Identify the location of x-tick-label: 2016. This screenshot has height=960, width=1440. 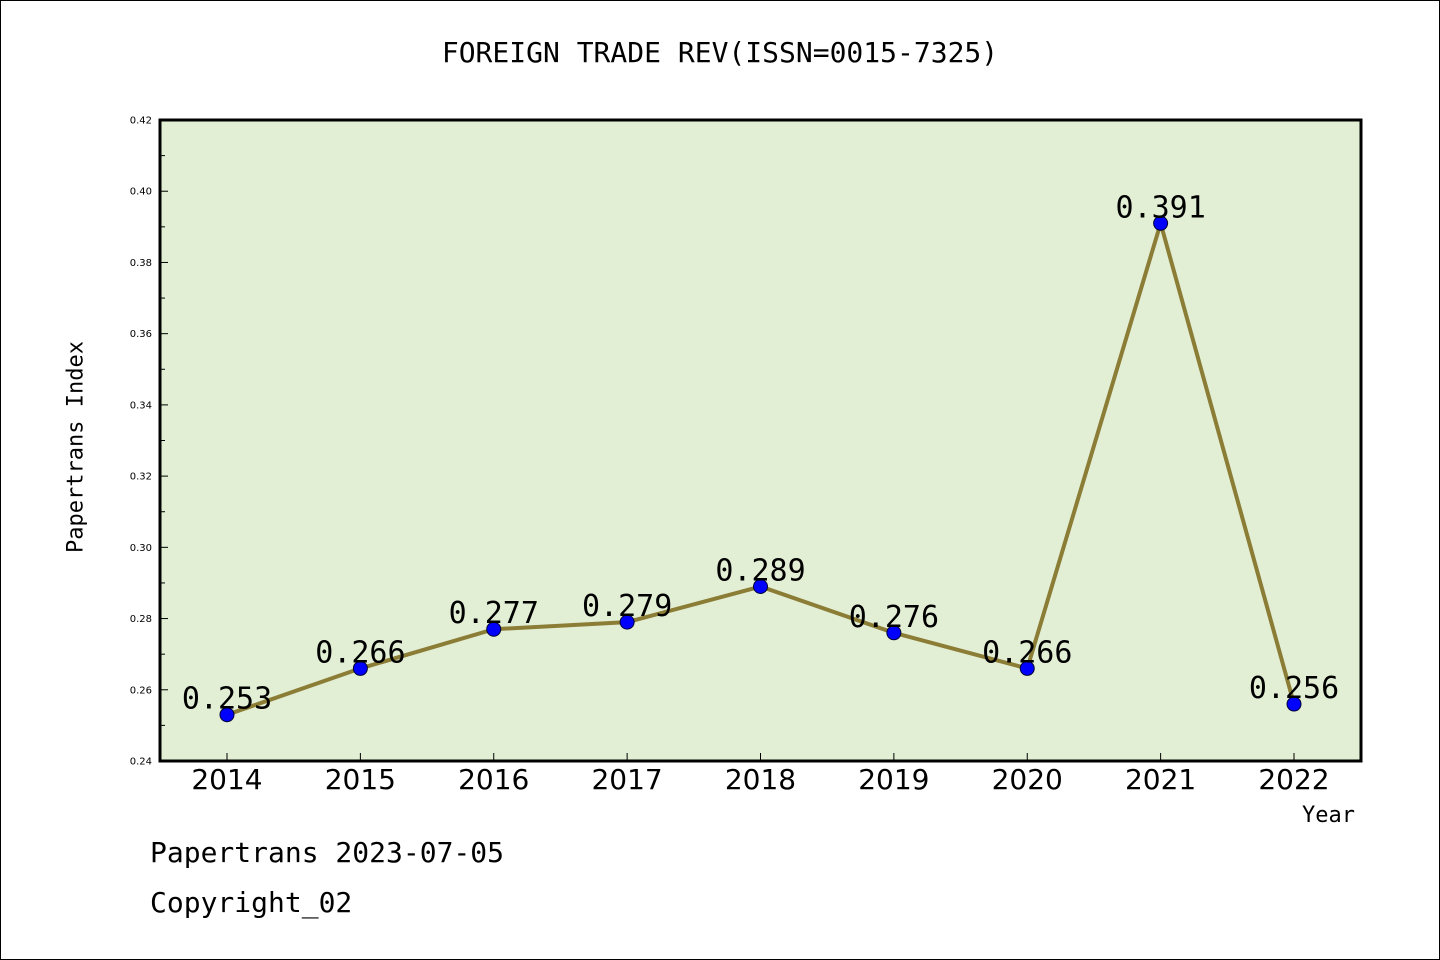
(493, 779).